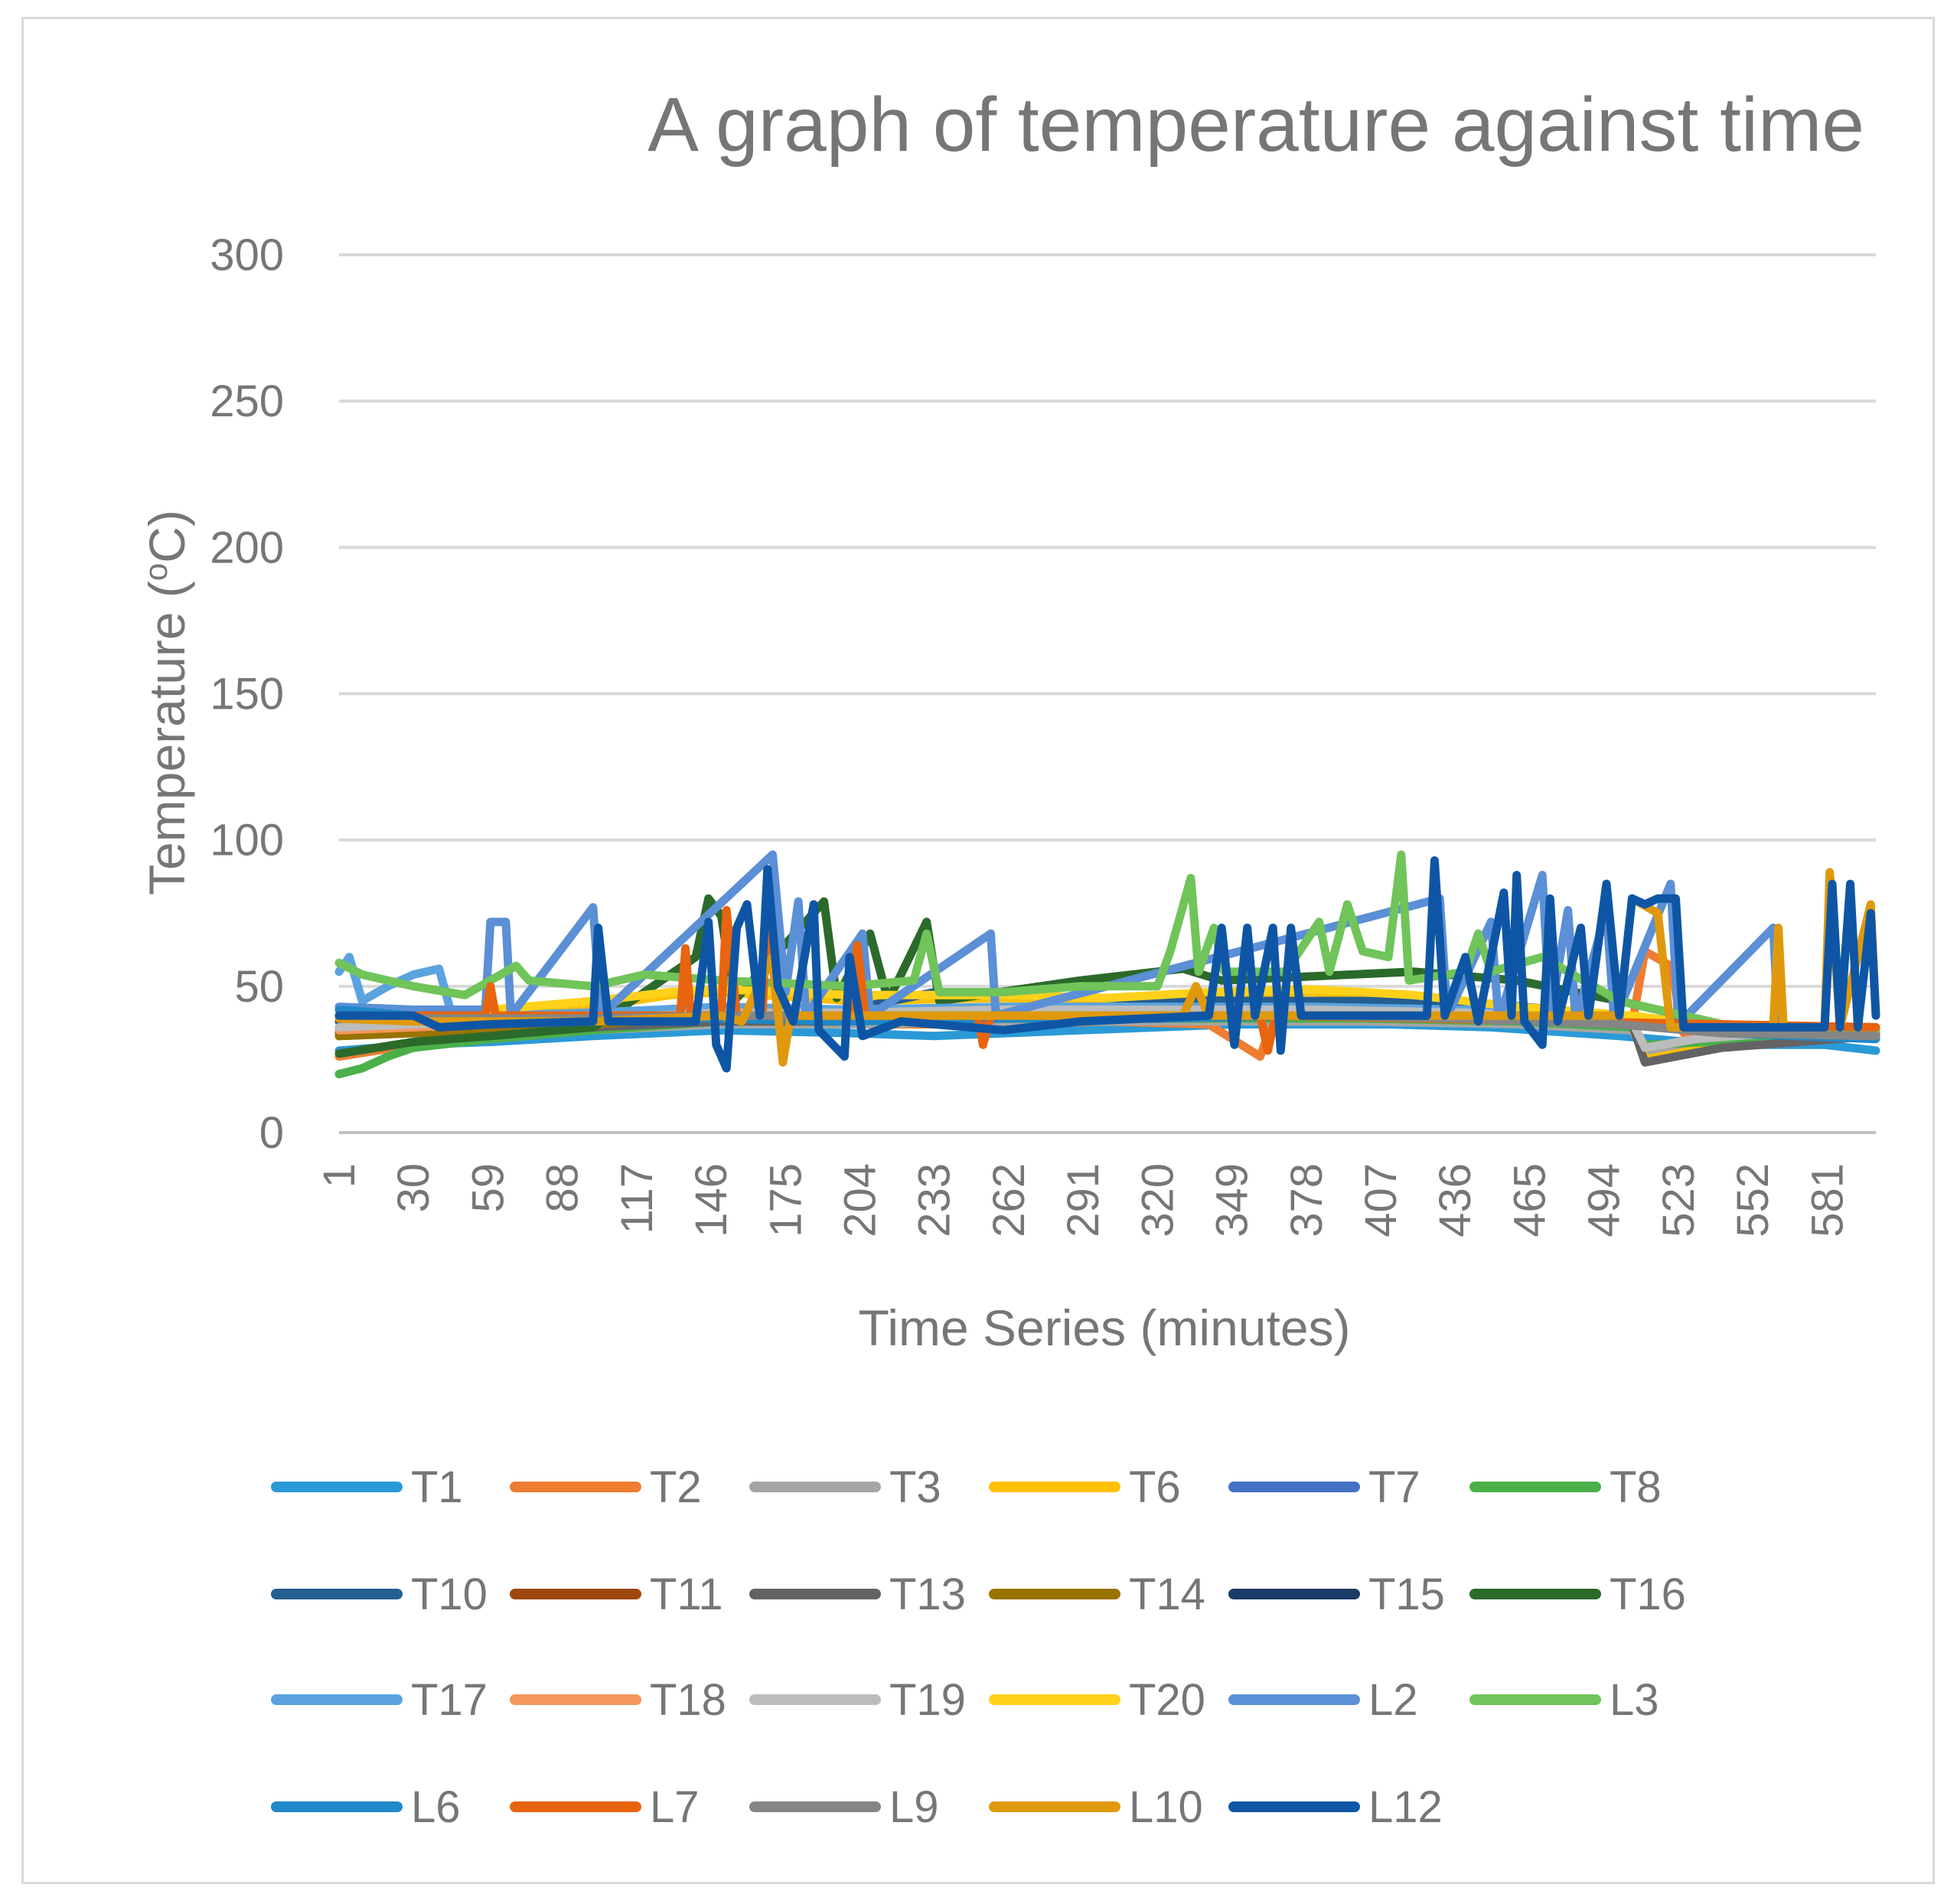 Image resolution: width=1957 pixels, height=1904 pixels. Describe the element at coordinates (857, 1700) in the screenshot. I see `legend-item-t19: T19` at that location.